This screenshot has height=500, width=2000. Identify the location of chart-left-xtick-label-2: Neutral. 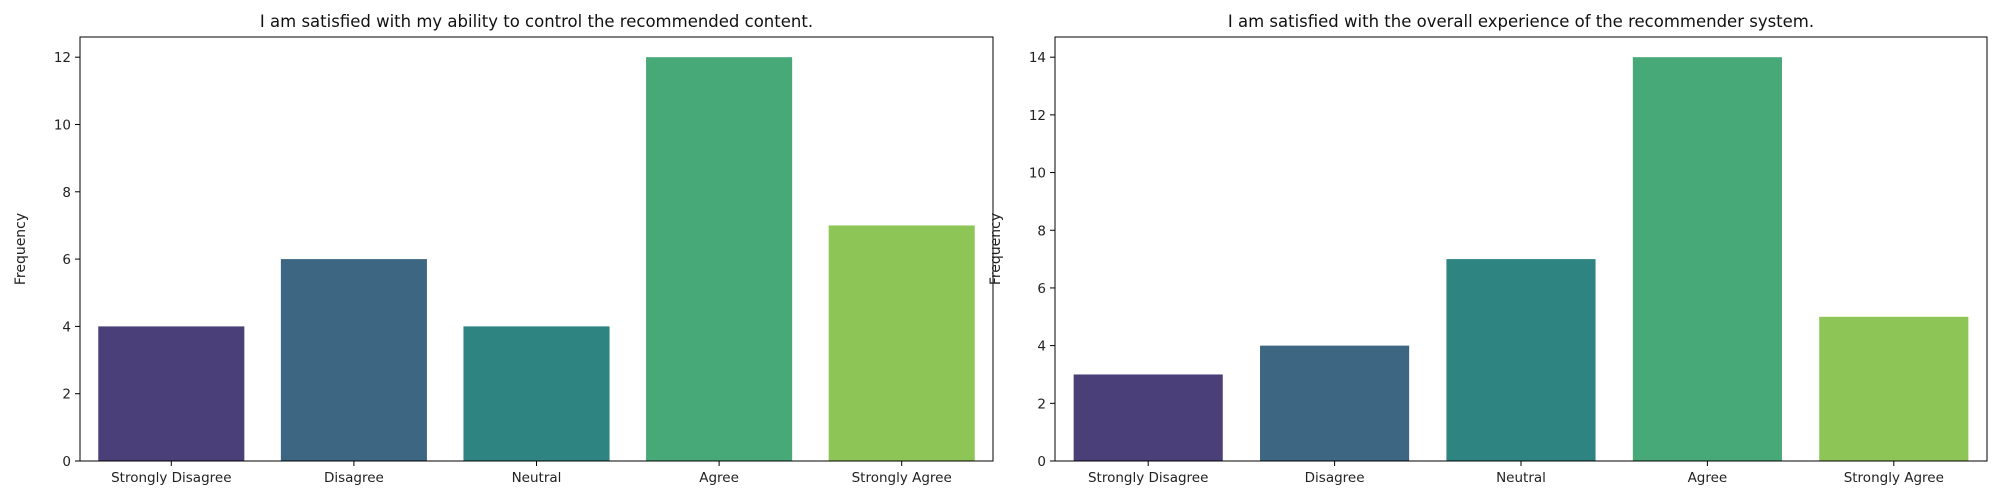
(537, 478).